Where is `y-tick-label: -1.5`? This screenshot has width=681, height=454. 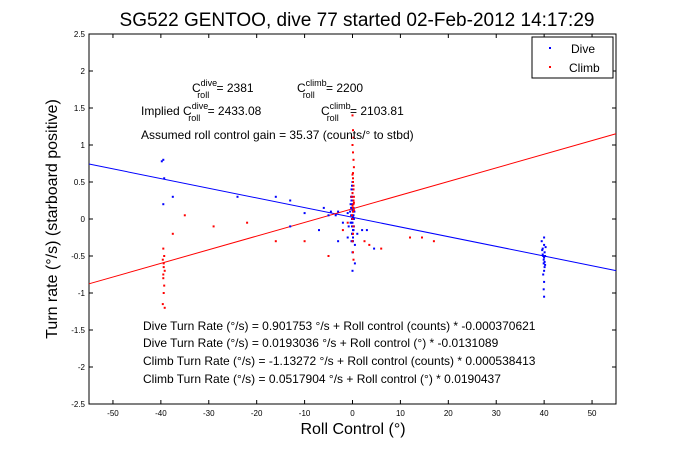 y-tick-label: -1.5 is located at coordinates (78, 330).